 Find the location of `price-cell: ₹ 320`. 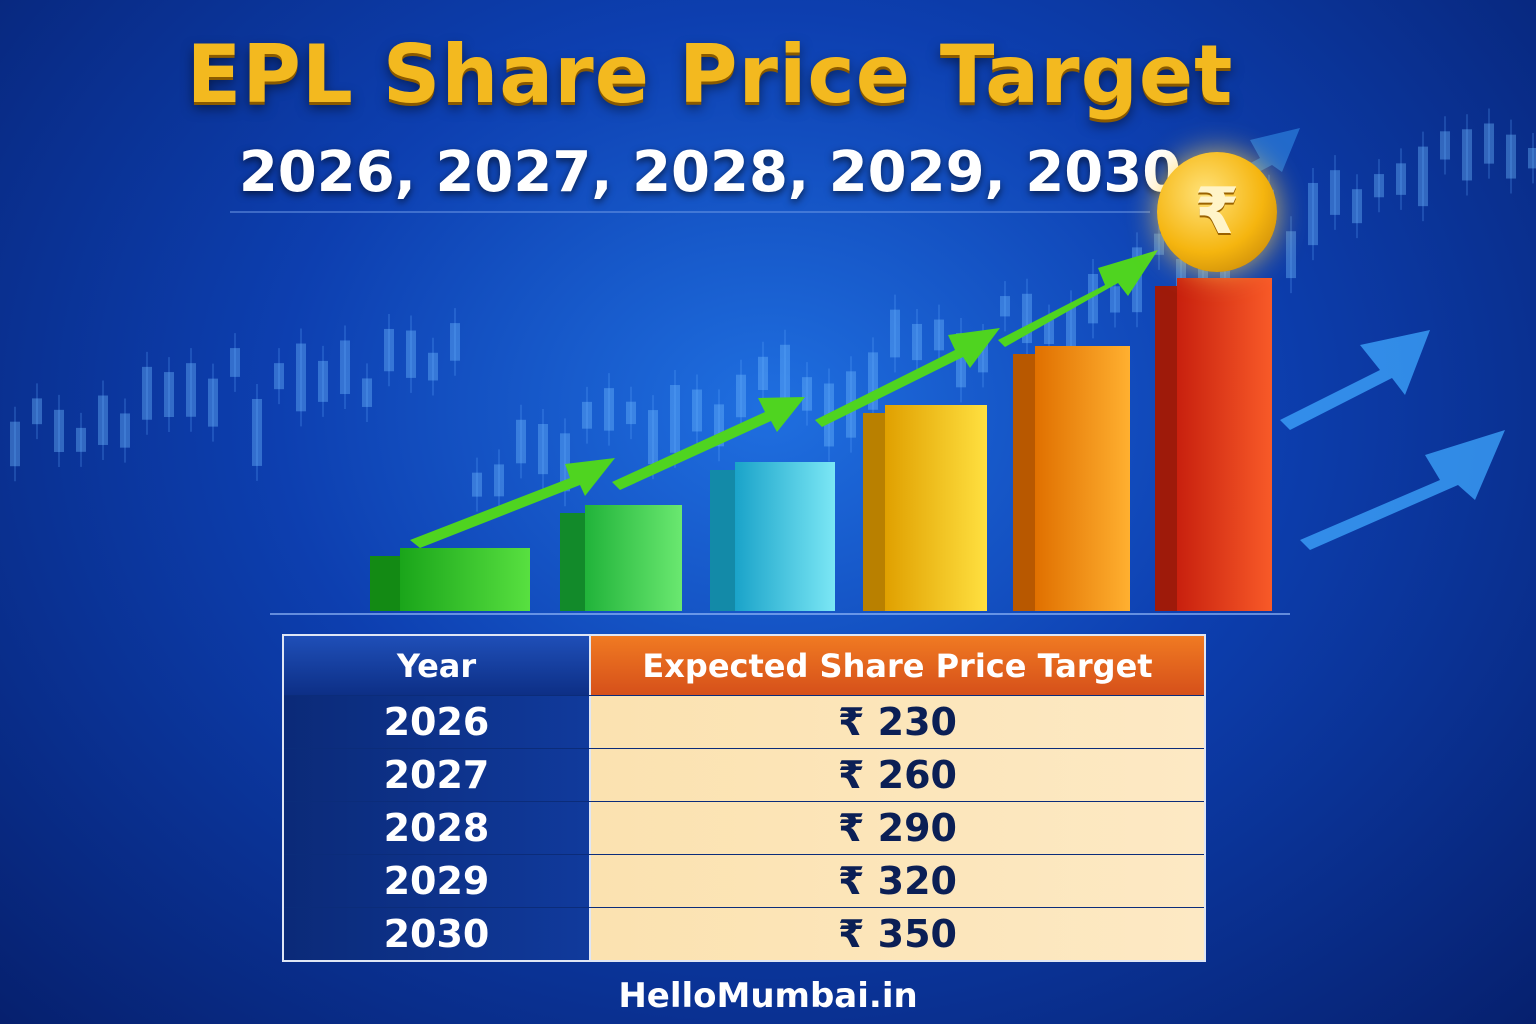

price-cell: ₹ 320 is located at coordinates (897, 881).